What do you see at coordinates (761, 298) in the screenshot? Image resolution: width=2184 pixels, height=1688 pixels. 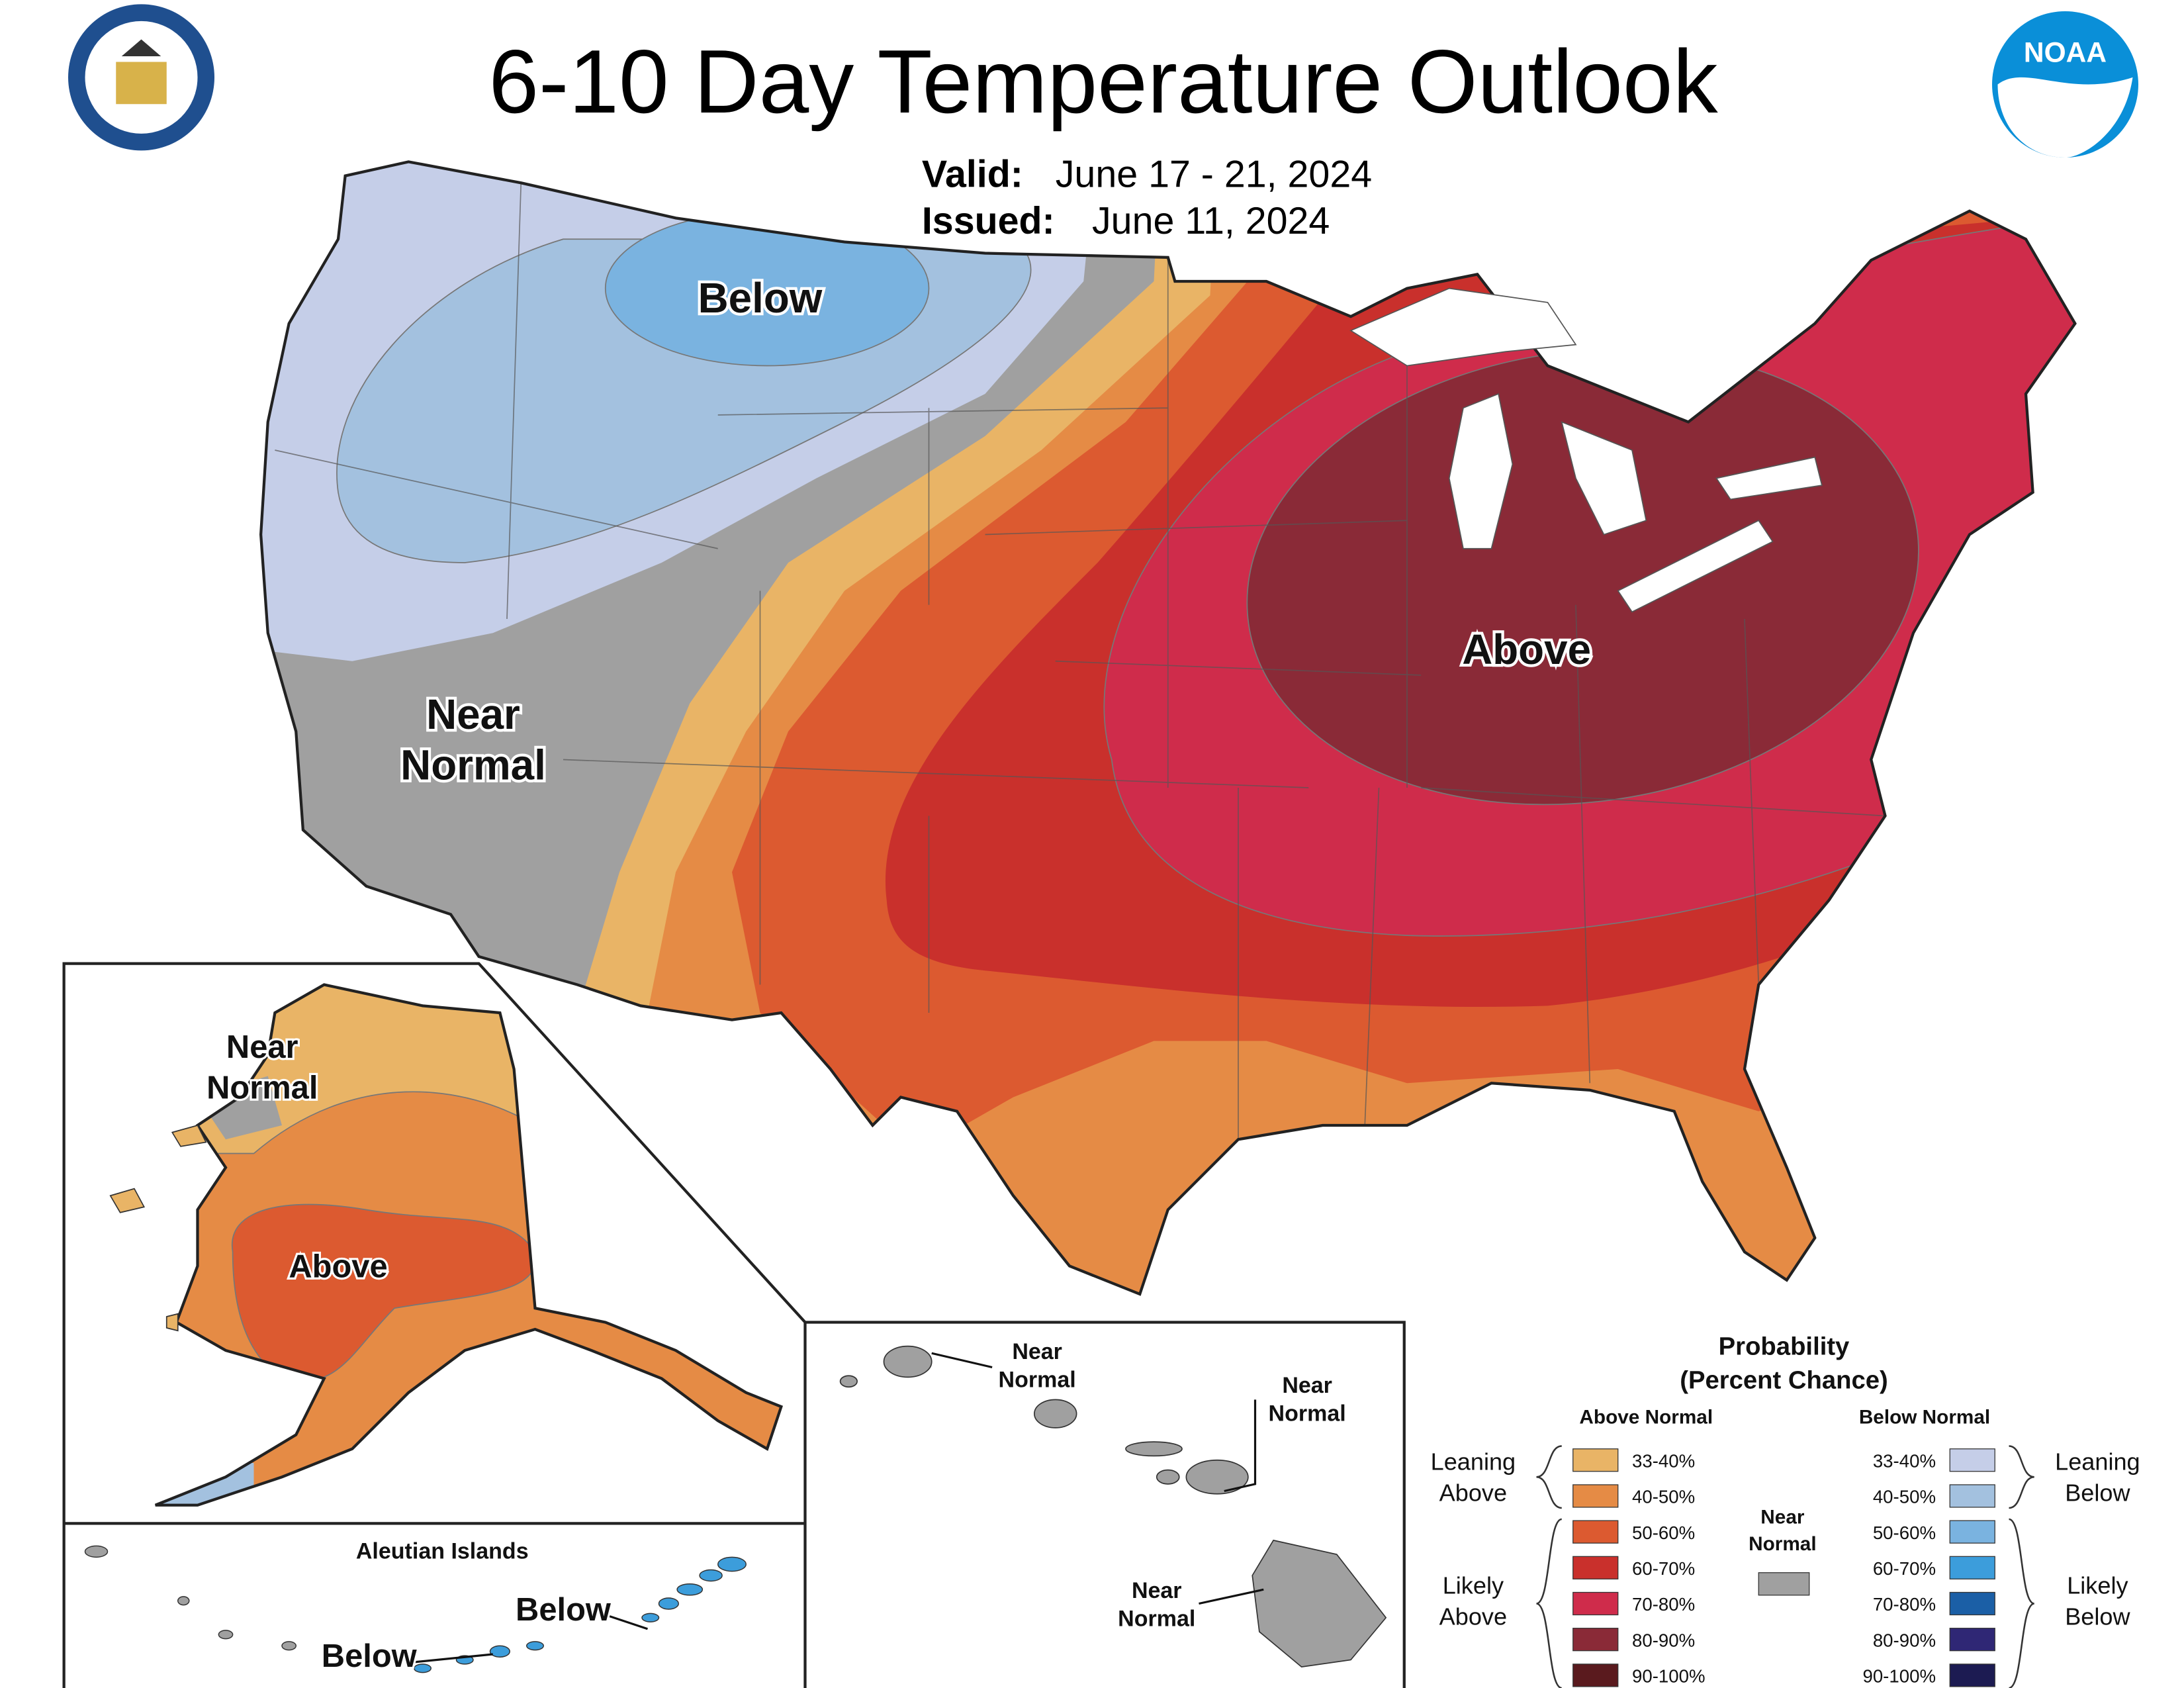 I see `conus-below-label: Below` at bounding box center [761, 298].